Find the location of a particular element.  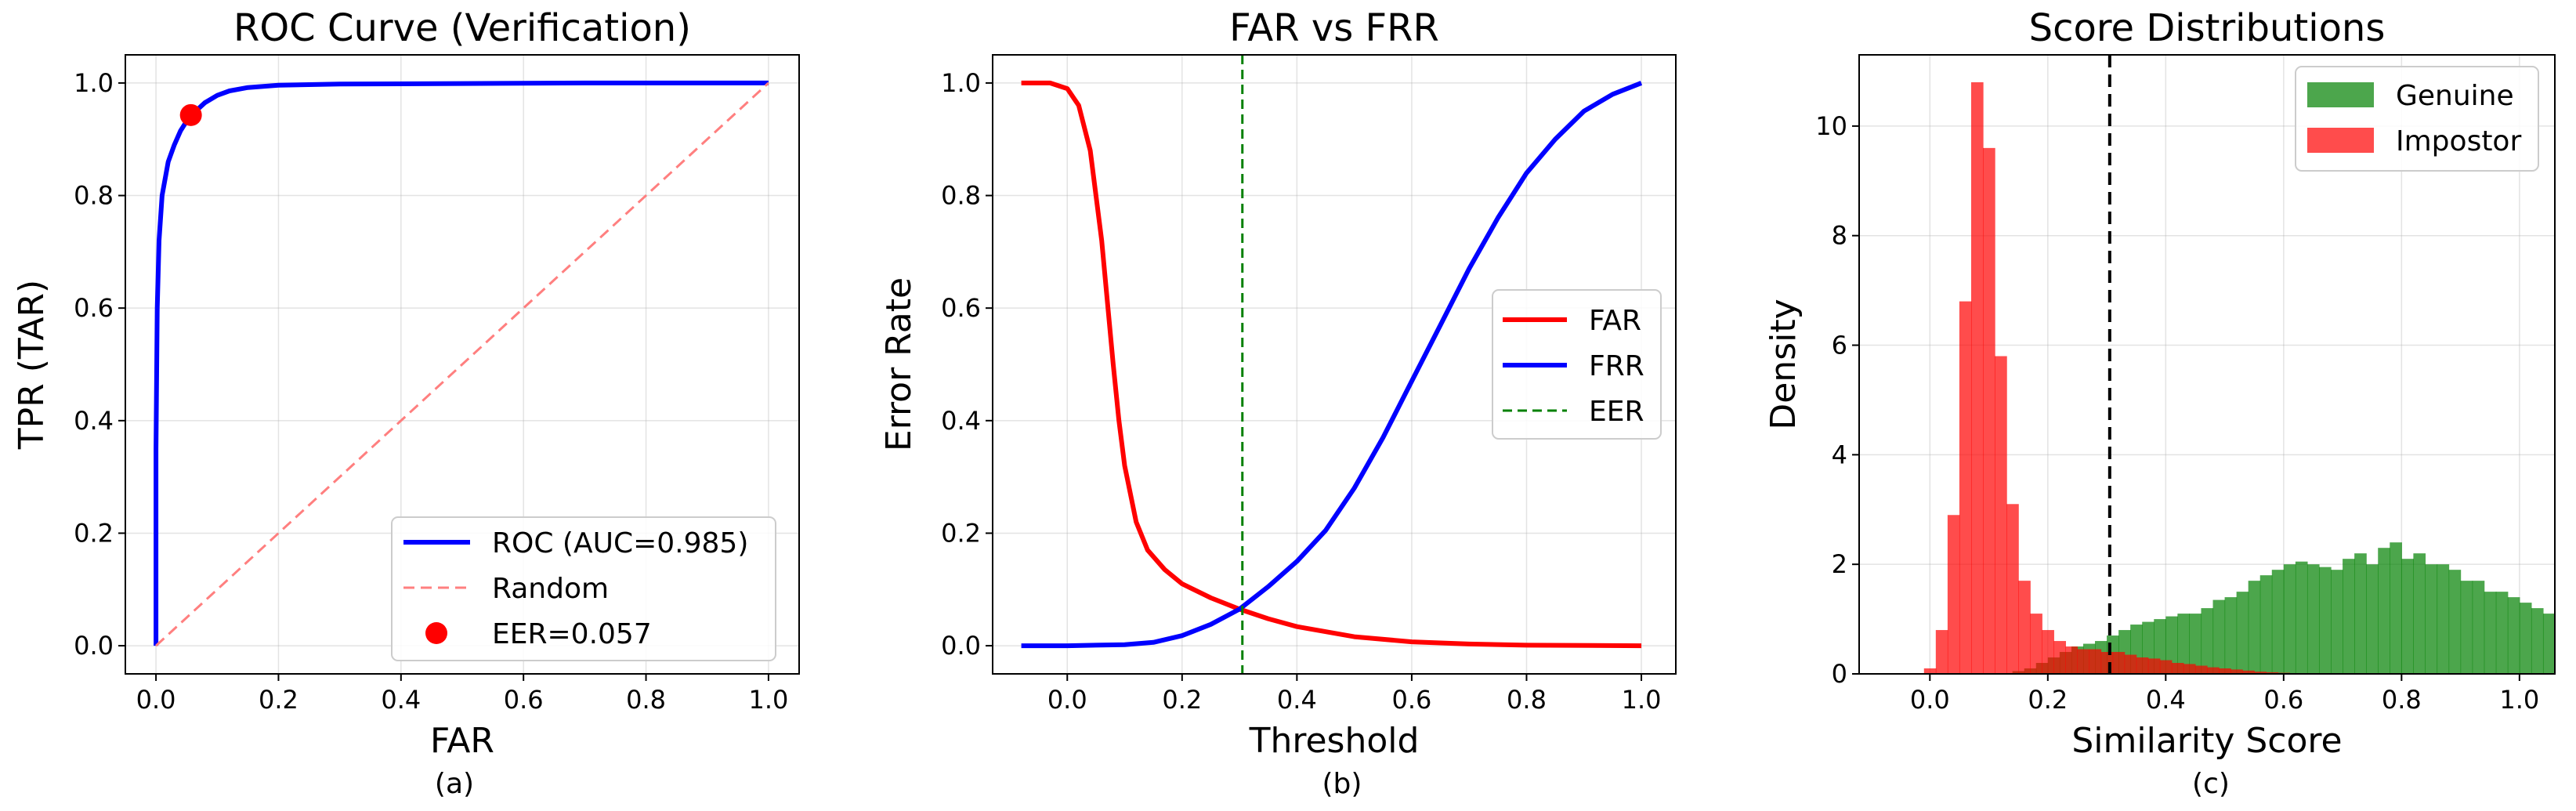

subfigure-caption: (a) is located at coordinates (455, 784).